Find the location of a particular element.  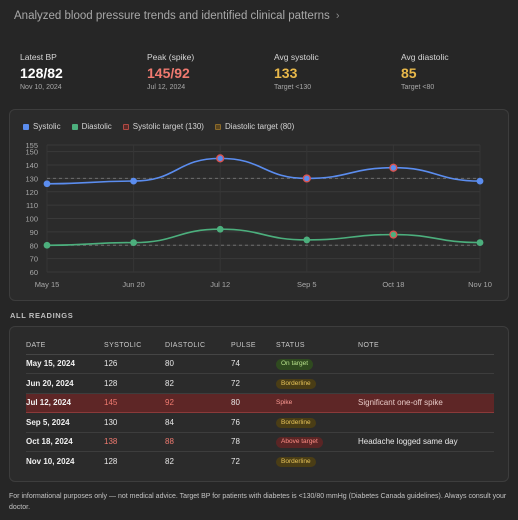

x-tick-label: Jun 20 is located at coordinates (133, 284).